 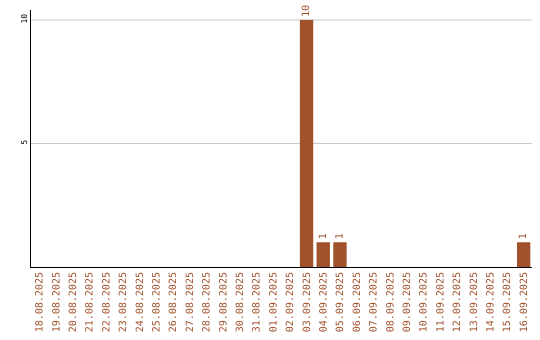 I want to click on x-tick-label: 30.08.2025, so click(x=240, y=302).